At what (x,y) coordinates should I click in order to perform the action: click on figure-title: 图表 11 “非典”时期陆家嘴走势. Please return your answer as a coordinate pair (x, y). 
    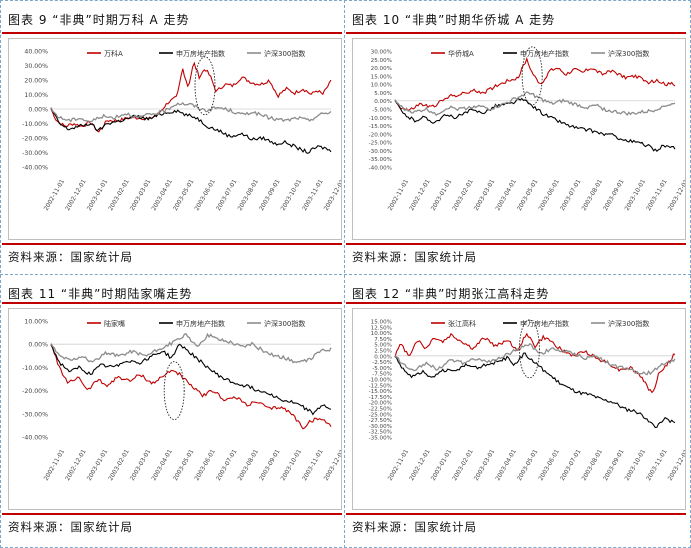
    Looking at the image, I should click on (100, 294).